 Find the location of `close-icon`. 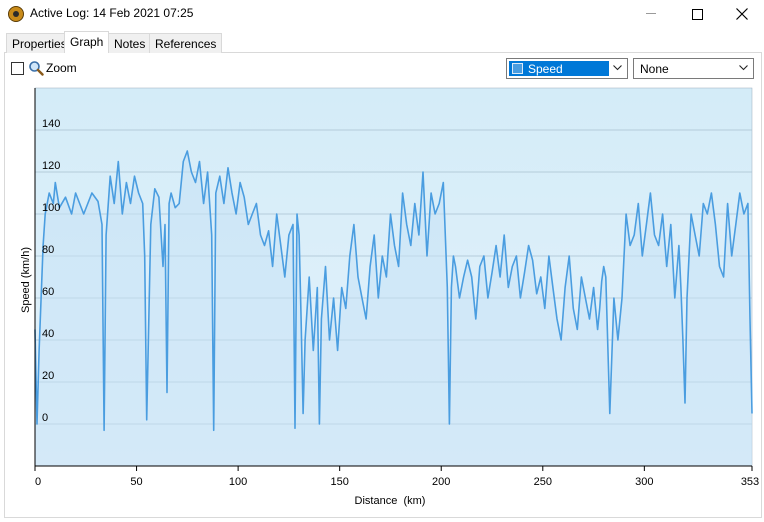

close-icon is located at coordinates (742, 14).